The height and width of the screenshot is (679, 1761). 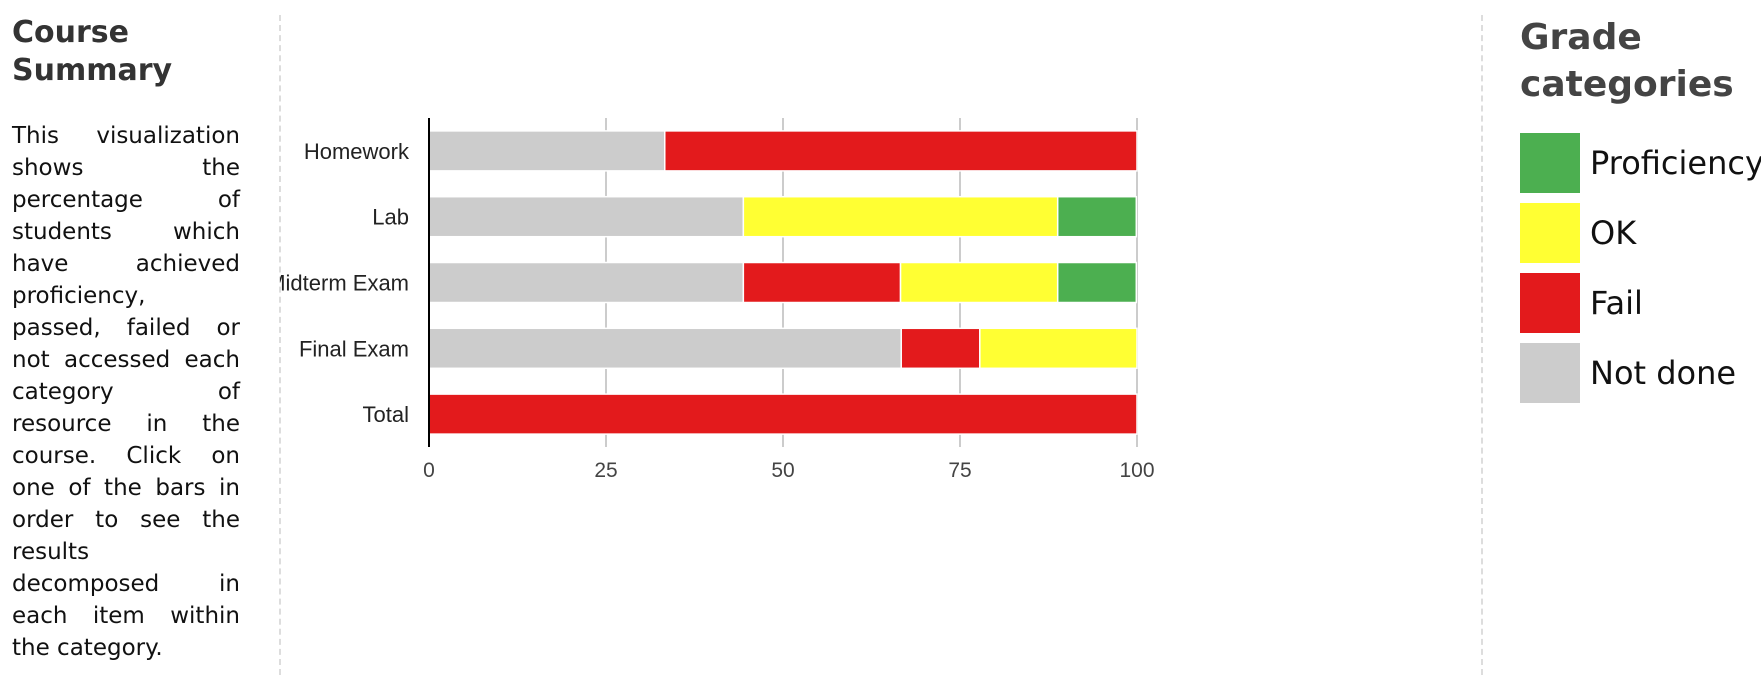 What do you see at coordinates (1616, 303) in the screenshot?
I see `legend-label-fail: Fail` at bounding box center [1616, 303].